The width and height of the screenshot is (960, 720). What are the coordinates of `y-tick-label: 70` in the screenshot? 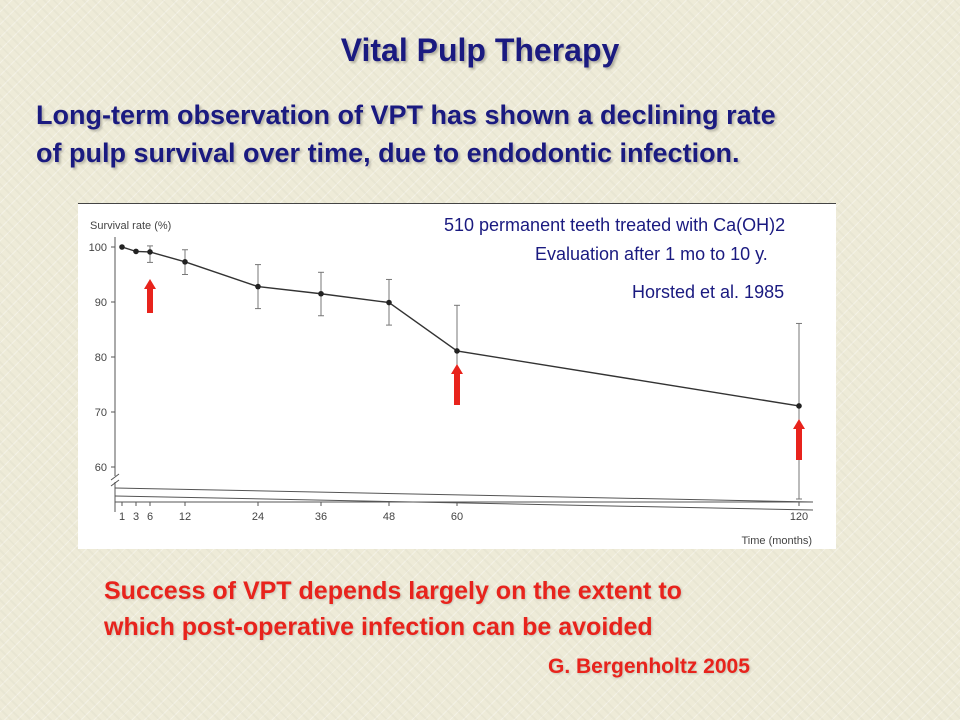 It's located at (101, 413).